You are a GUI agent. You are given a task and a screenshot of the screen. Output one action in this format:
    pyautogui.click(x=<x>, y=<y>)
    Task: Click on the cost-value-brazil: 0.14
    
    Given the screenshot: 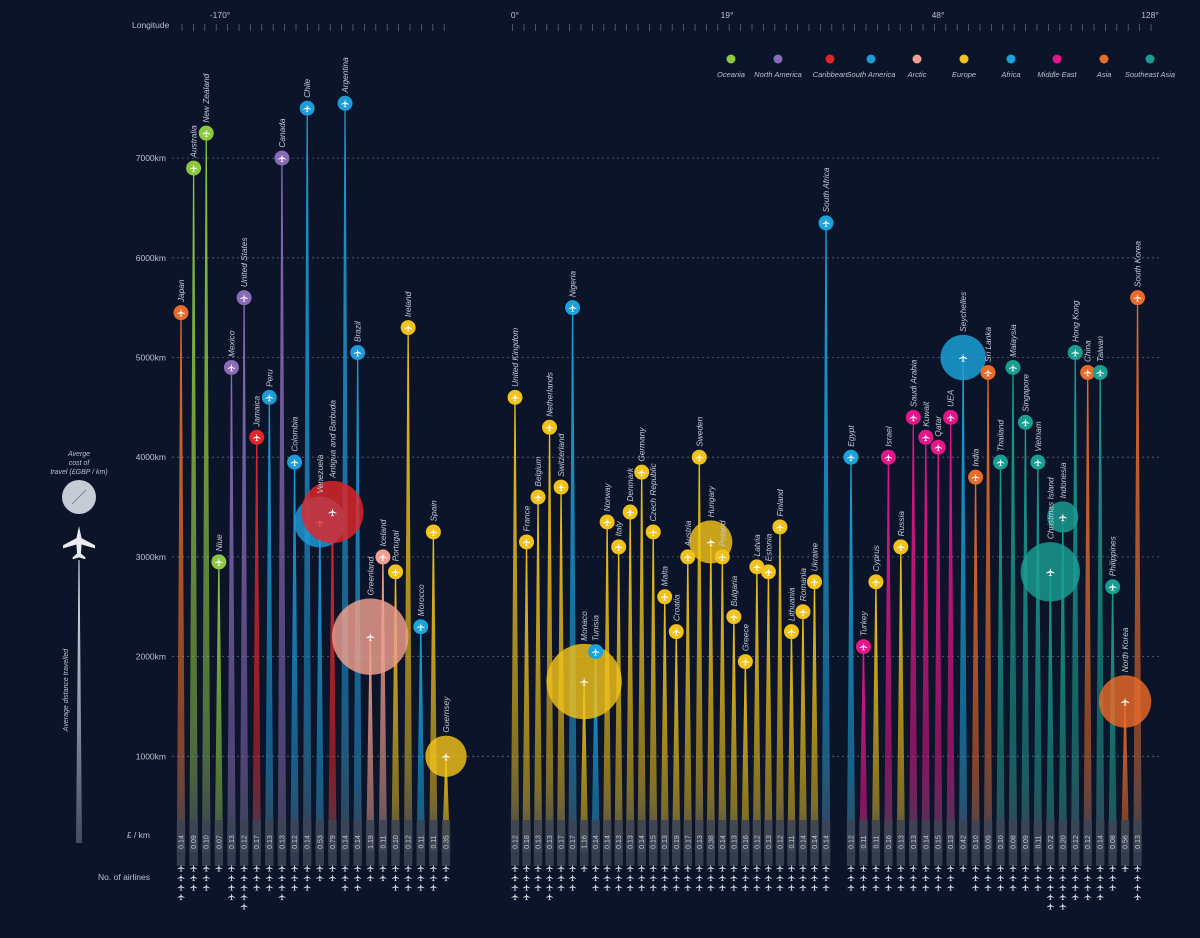 What is the action you would take?
    pyautogui.click(x=358, y=842)
    